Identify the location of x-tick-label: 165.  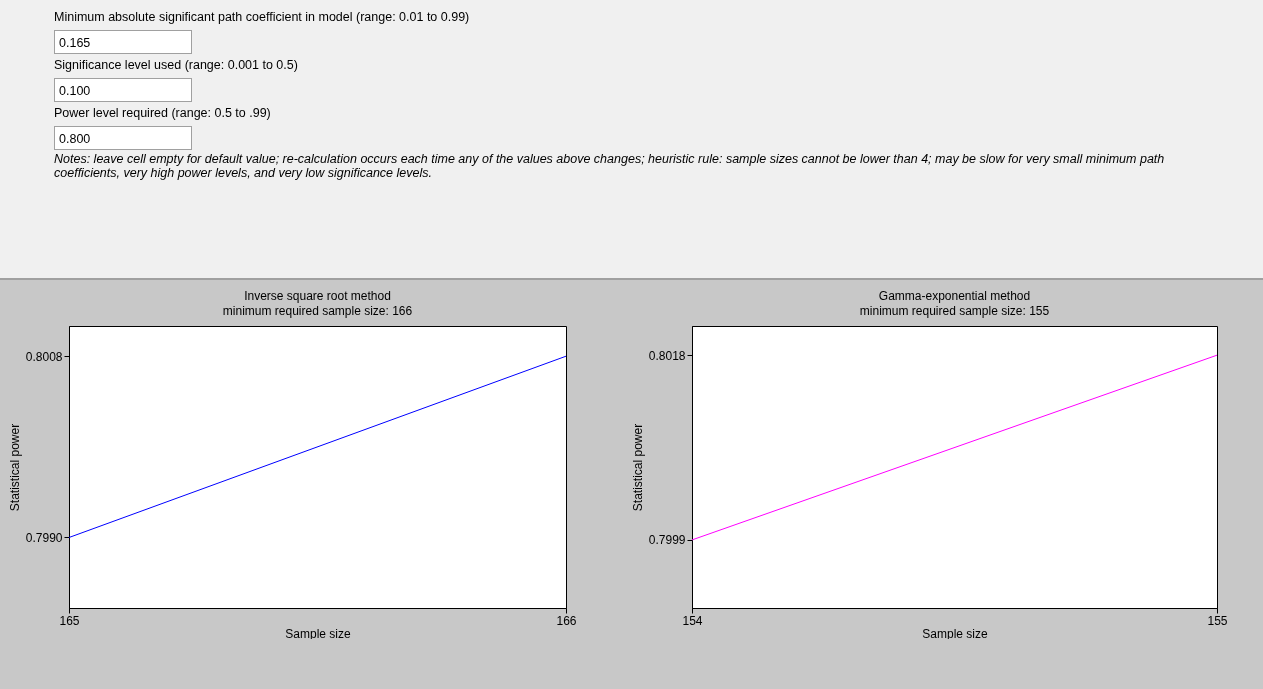
(69, 620).